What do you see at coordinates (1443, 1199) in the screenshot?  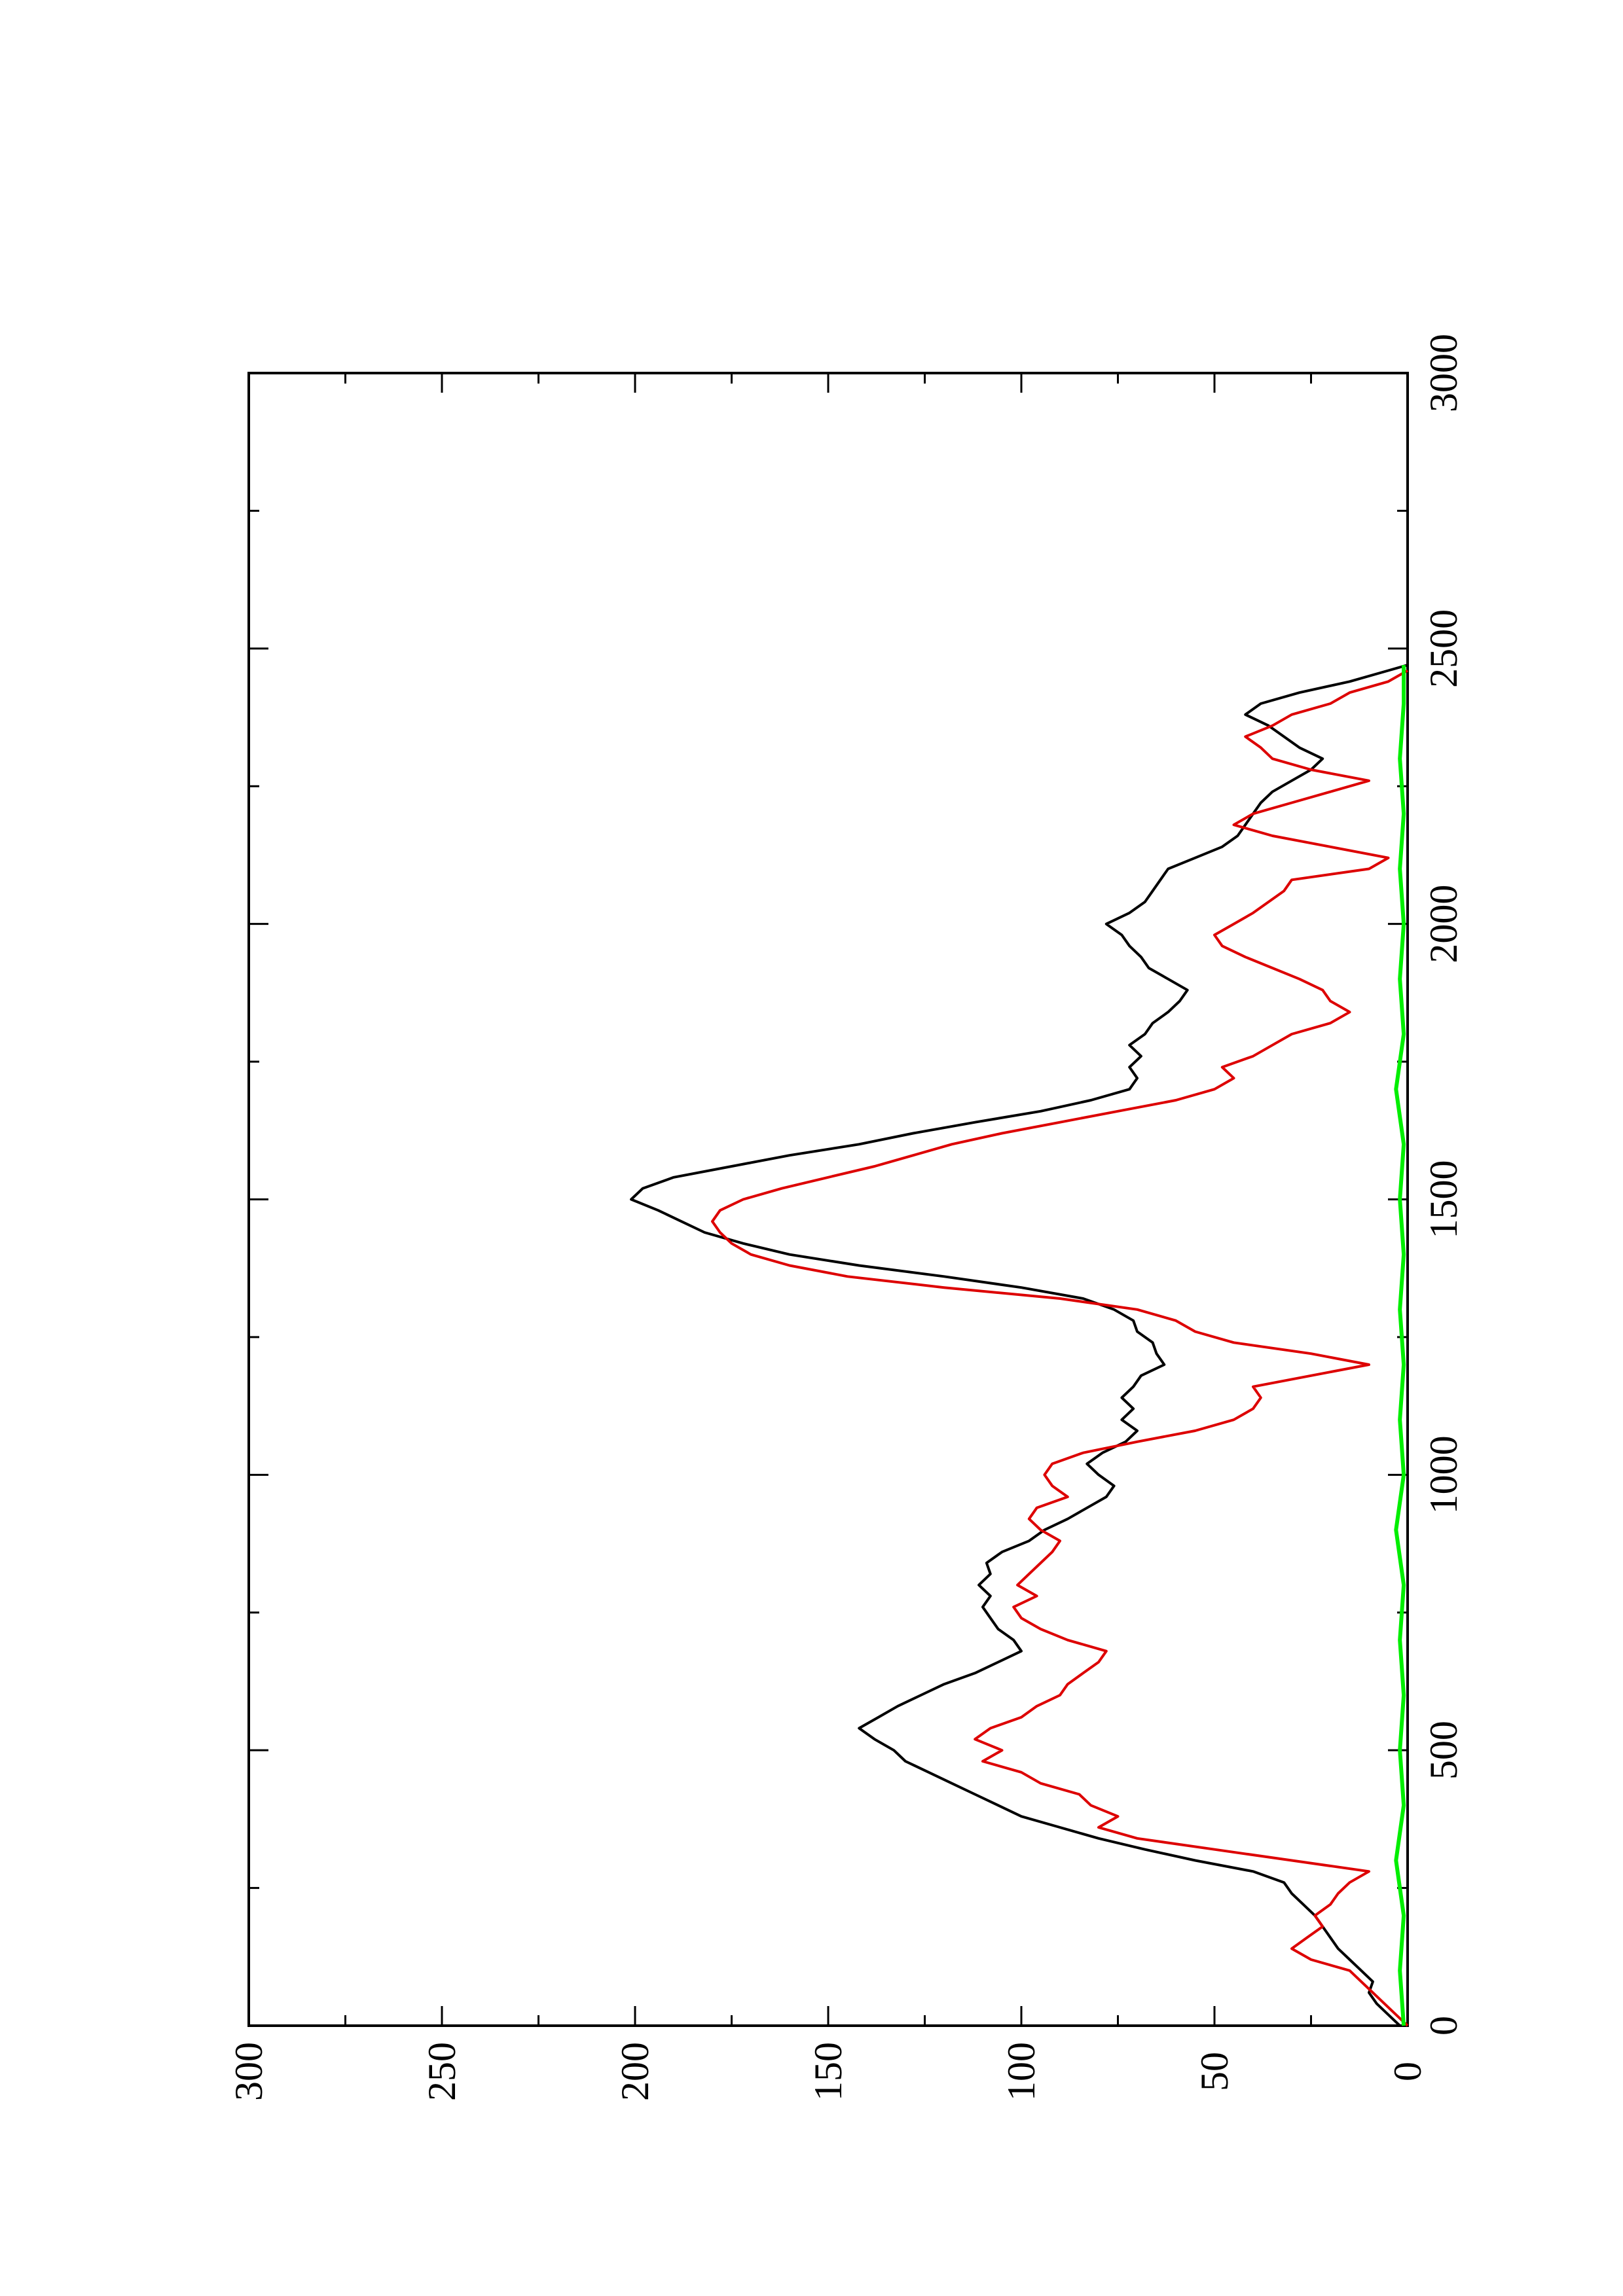 I see `x-tick-label: 1500` at bounding box center [1443, 1199].